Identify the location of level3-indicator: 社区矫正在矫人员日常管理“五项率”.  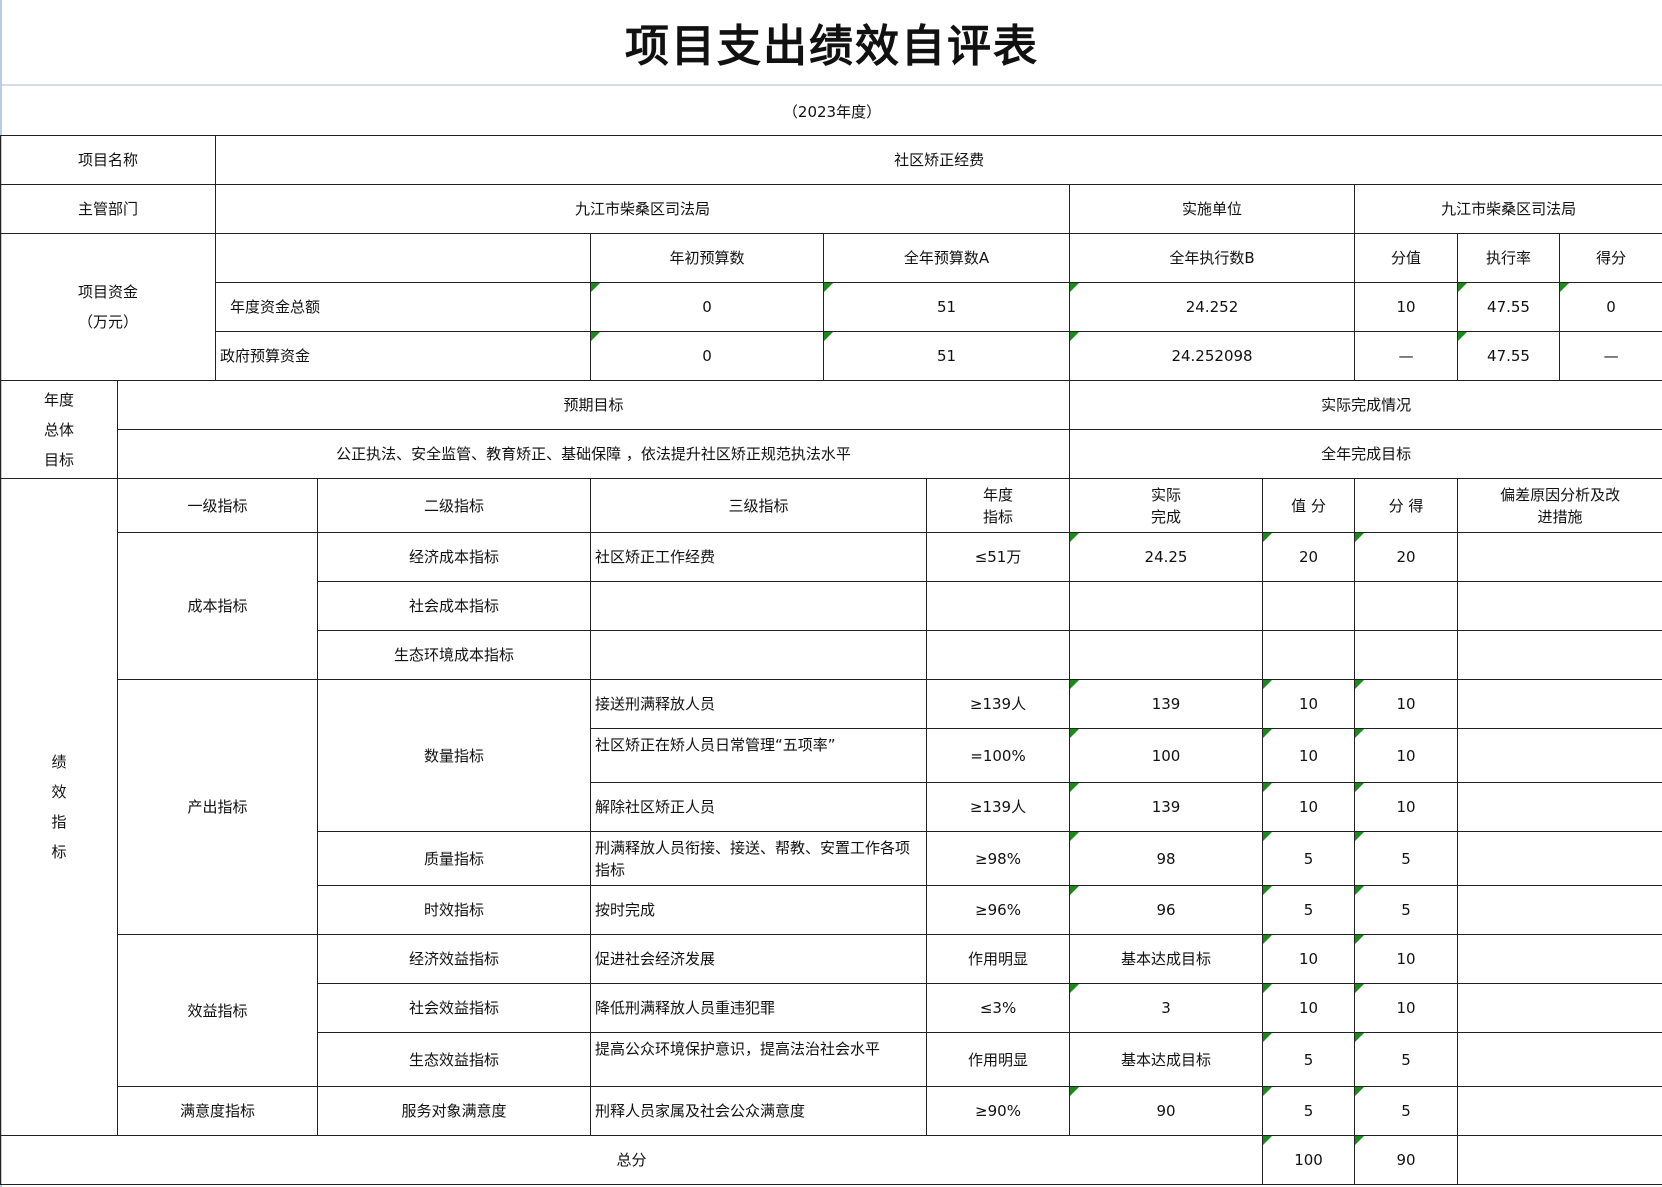
(759, 755).